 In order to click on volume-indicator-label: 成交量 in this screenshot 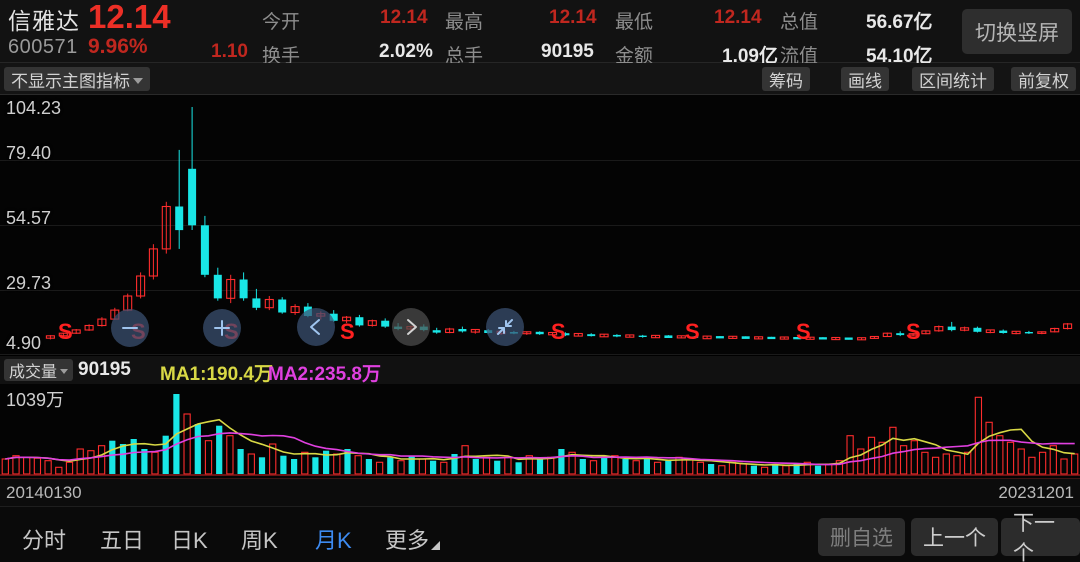, I will do `click(33, 372)`.